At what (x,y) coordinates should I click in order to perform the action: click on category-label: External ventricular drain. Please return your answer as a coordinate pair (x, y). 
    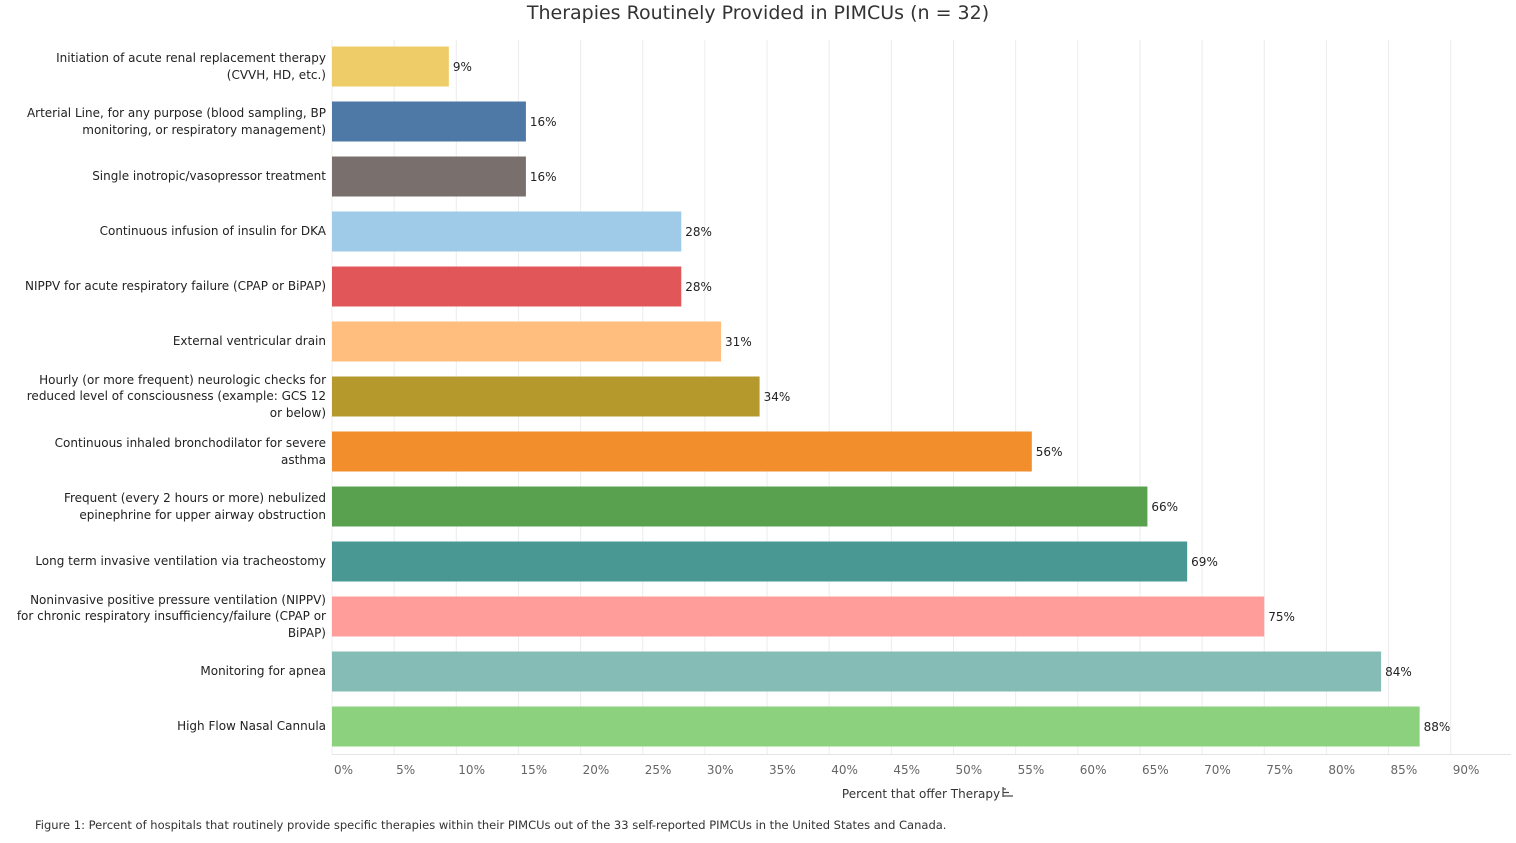
    Looking at the image, I should click on (249, 341).